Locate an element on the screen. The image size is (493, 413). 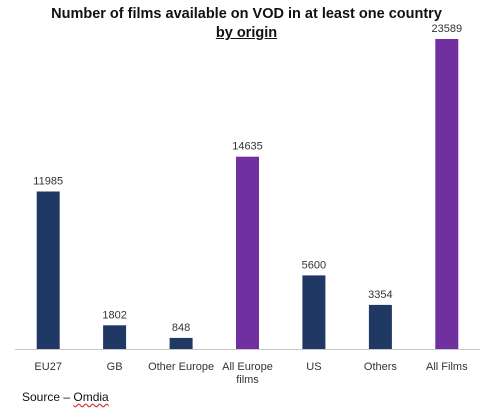
bar-others is located at coordinates (380, 326).